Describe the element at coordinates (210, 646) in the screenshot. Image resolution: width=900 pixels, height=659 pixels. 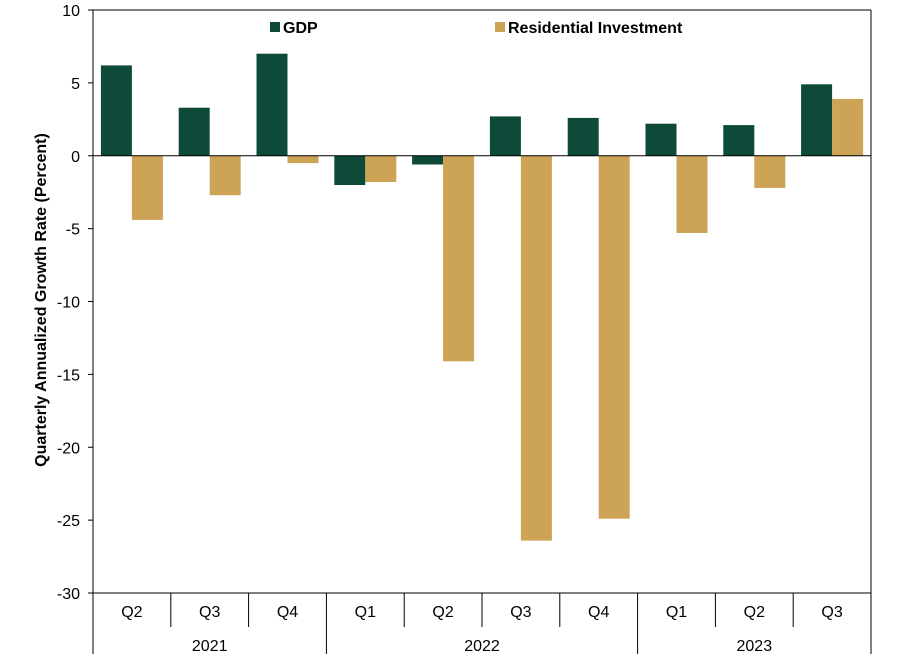
I see `year-label: 2021` at that location.